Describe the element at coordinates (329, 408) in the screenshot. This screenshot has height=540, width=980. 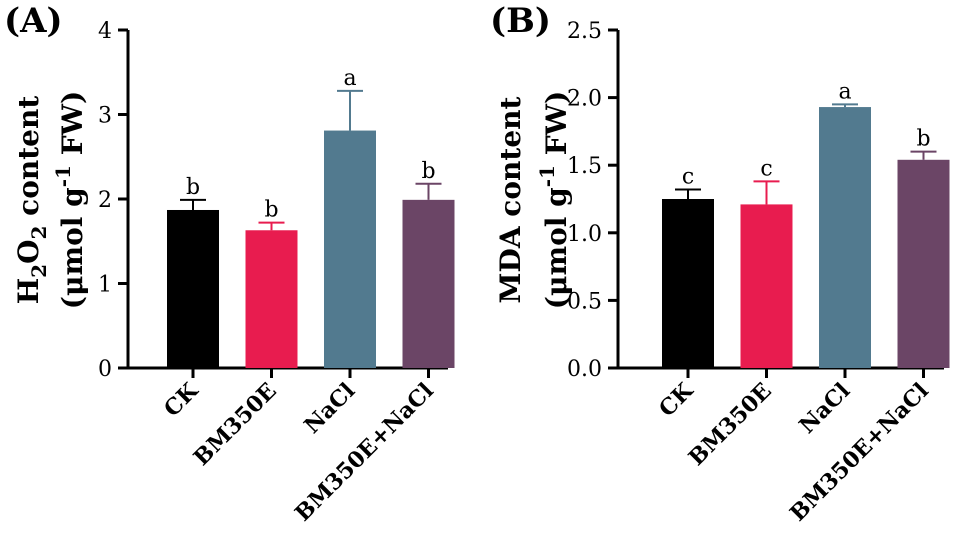
I see `category-label-a-2: NaCl` at that location.